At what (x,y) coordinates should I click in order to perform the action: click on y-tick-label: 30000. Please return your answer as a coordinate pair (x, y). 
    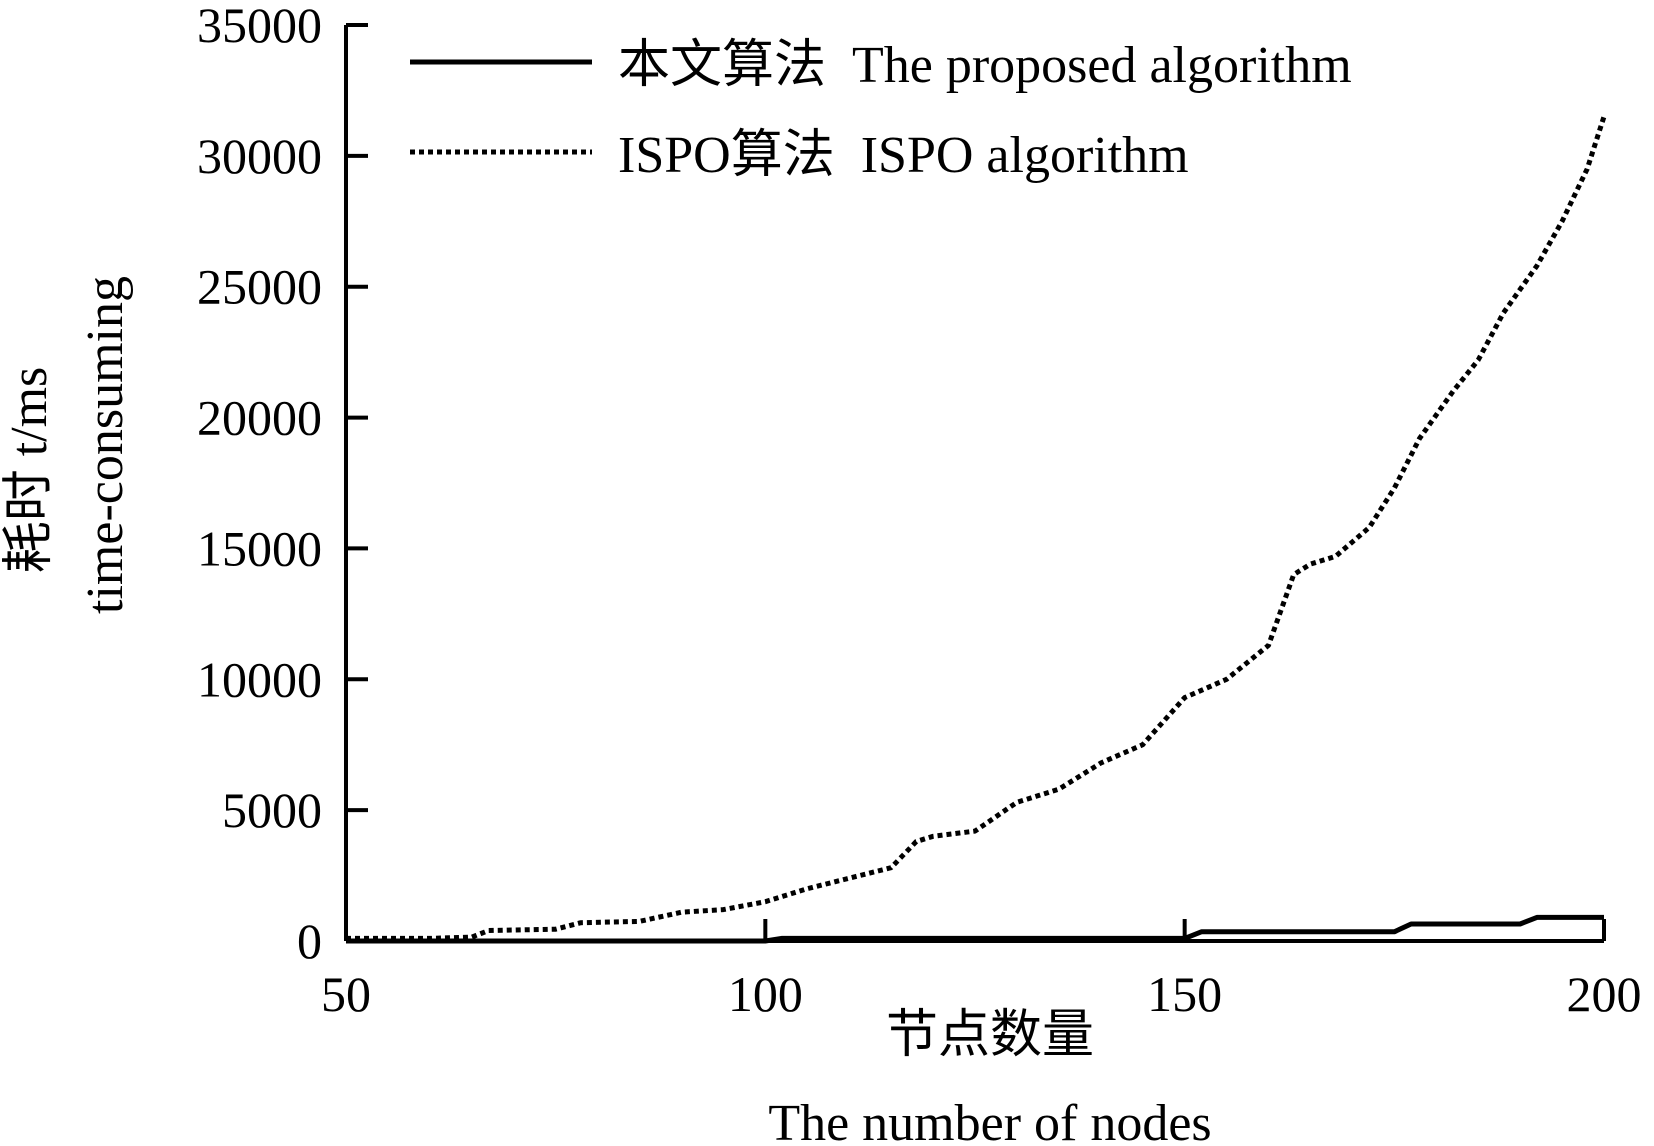
    Looking at the image, I should click on (259, 156).